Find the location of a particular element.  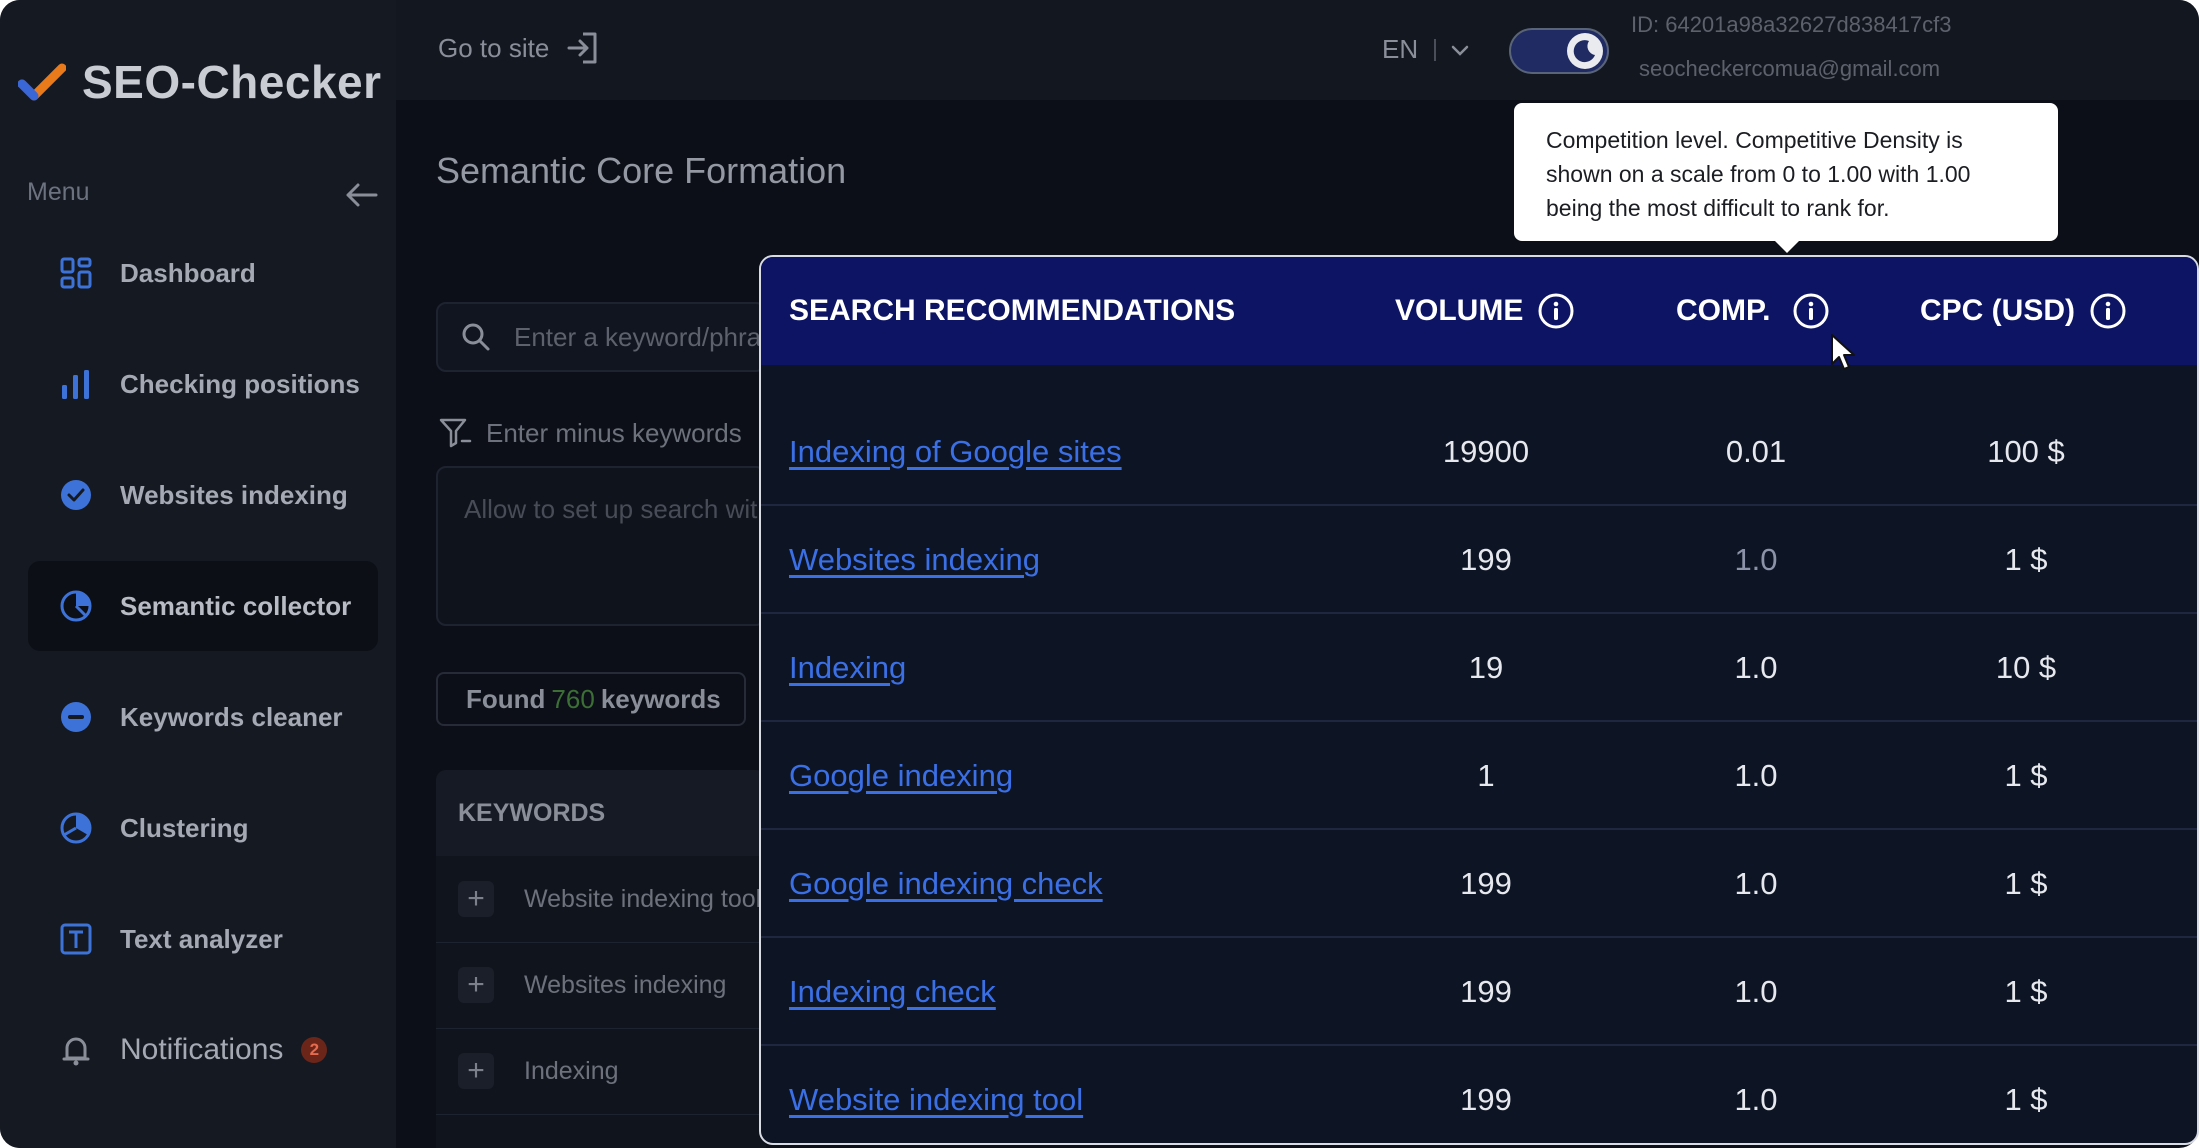

list-item: + Website indexing tool is located at coordinates (601, 899).